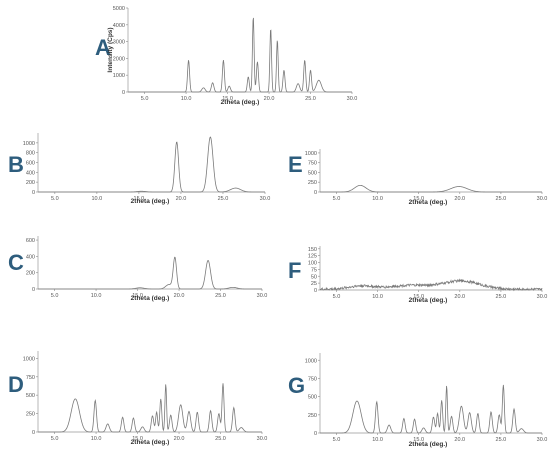 Image resolution: width=550 pixels, height=453 pixels. I want to click on y-tick-label-b: 400, so click(30, 173).